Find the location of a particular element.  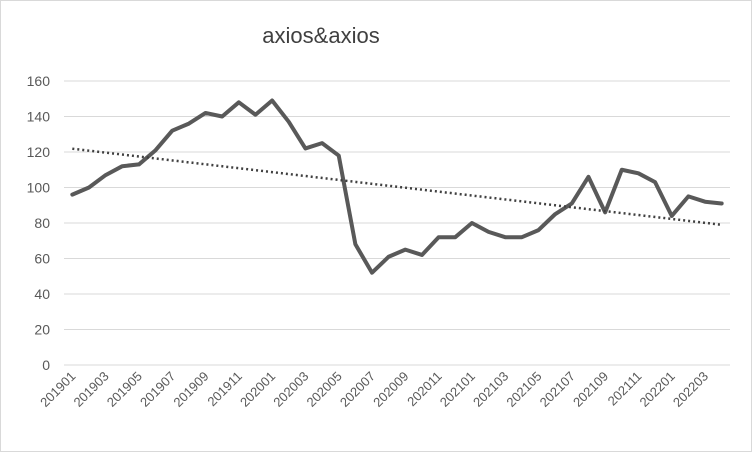

y-tick-label: 0 is located at coordinates (46, 365).